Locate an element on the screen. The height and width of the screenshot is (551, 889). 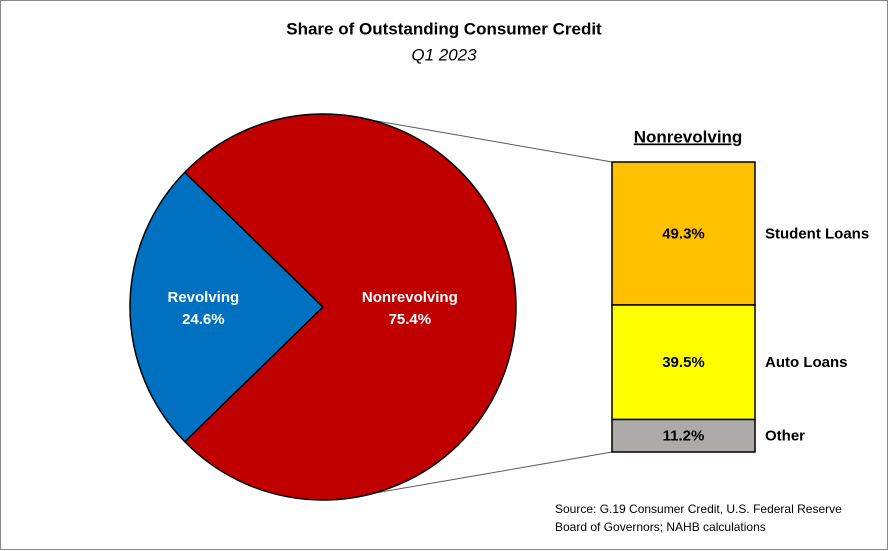
segment-label: Student Loans is located at coordinates (817, 233).